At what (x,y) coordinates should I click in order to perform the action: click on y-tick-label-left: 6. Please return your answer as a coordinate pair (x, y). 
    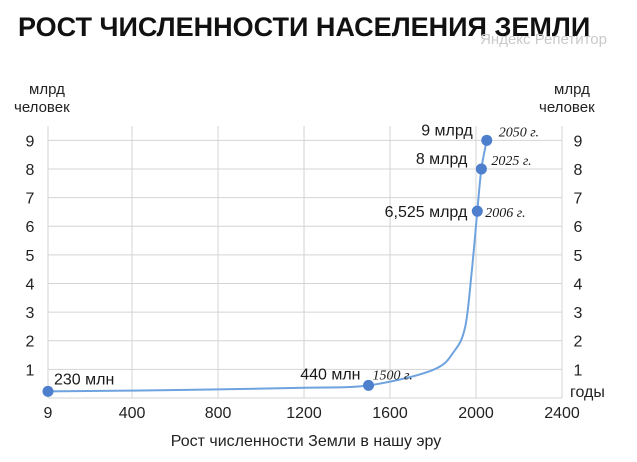
    Looking at the image, I should click on (30, 227).